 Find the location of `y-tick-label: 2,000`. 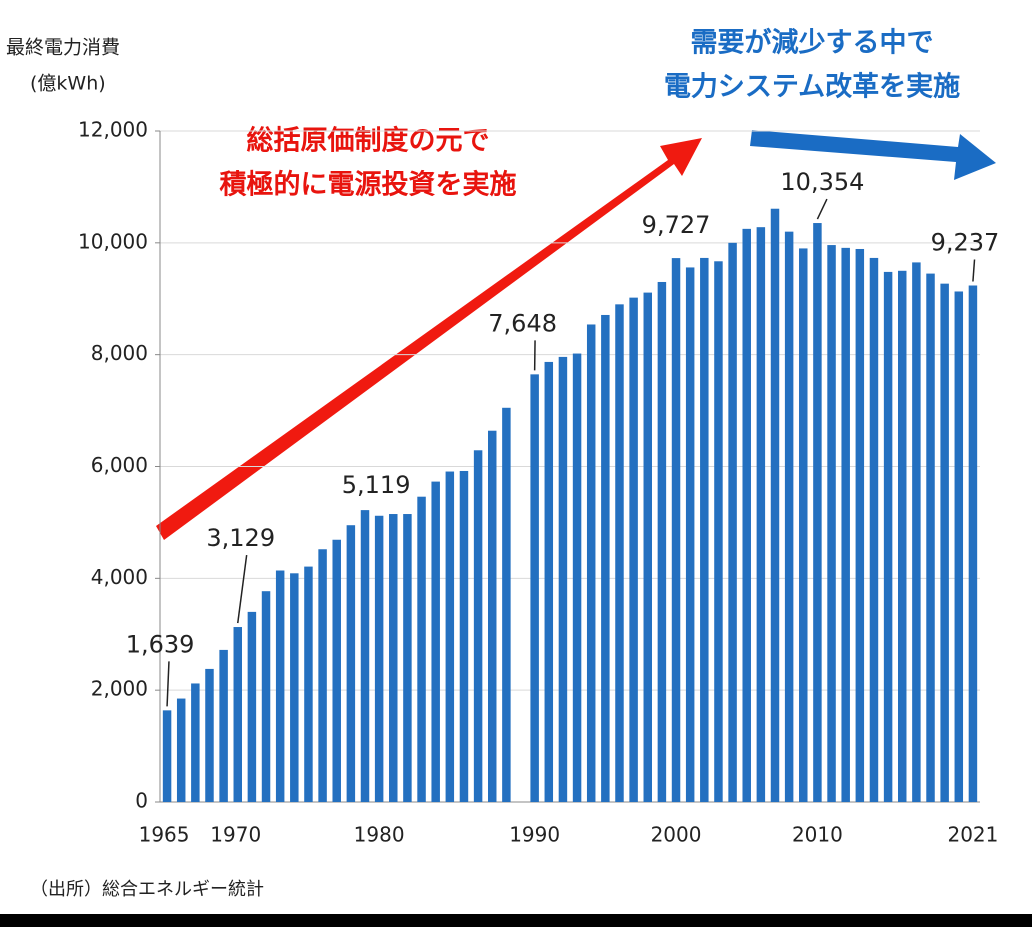

y-tick-label: 2,000 is located at coordinates (119, 689).